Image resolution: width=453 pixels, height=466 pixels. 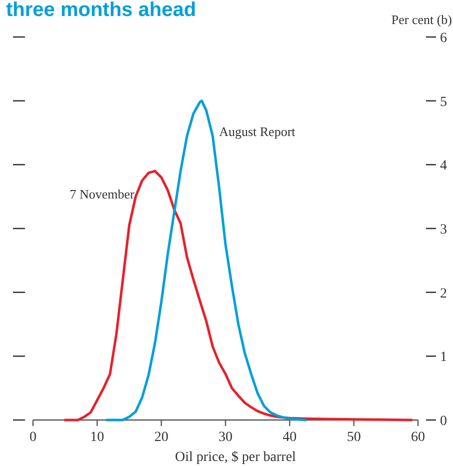 What do you see at coordinates (97, 437) in the screenshot?
I see `x-tick-label: 10` at bounding box center [97, 437].